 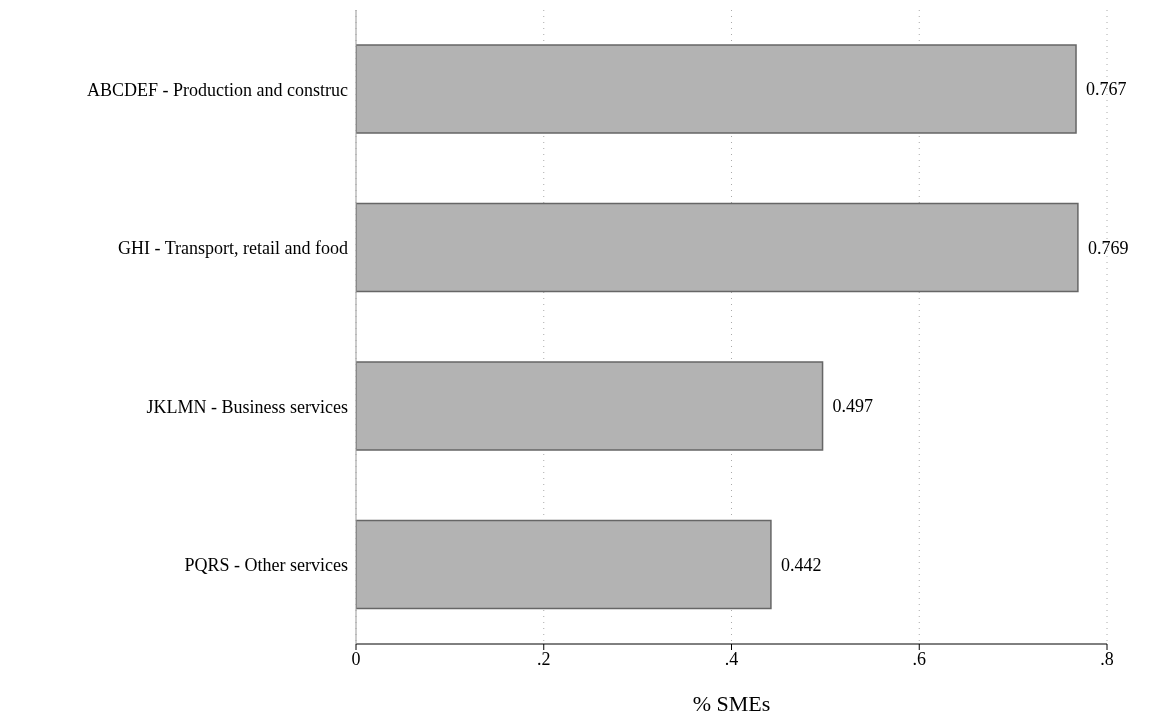 What do you see at coordinates (731, 701) in the screenshot?
I see `x-axis-title: % SMEs` at bounding box center [731, 701].